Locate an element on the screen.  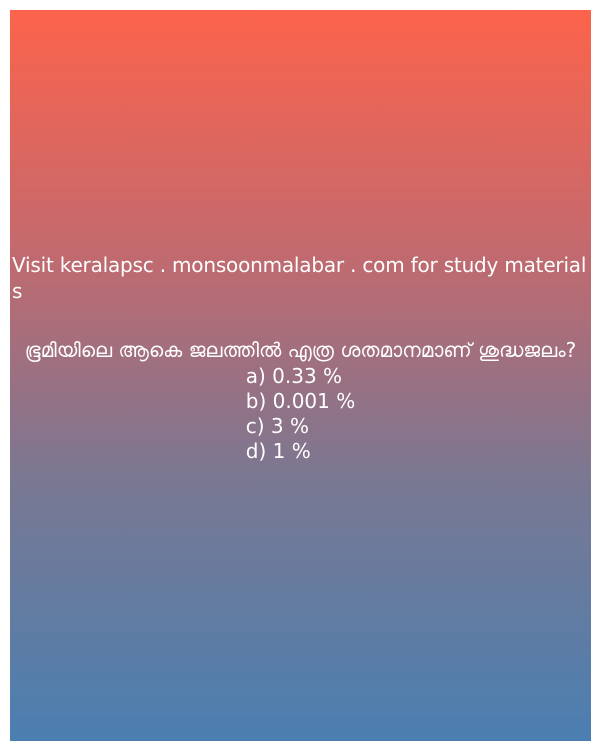
option-d: d) 1 % is located at coordinates (278, 451).